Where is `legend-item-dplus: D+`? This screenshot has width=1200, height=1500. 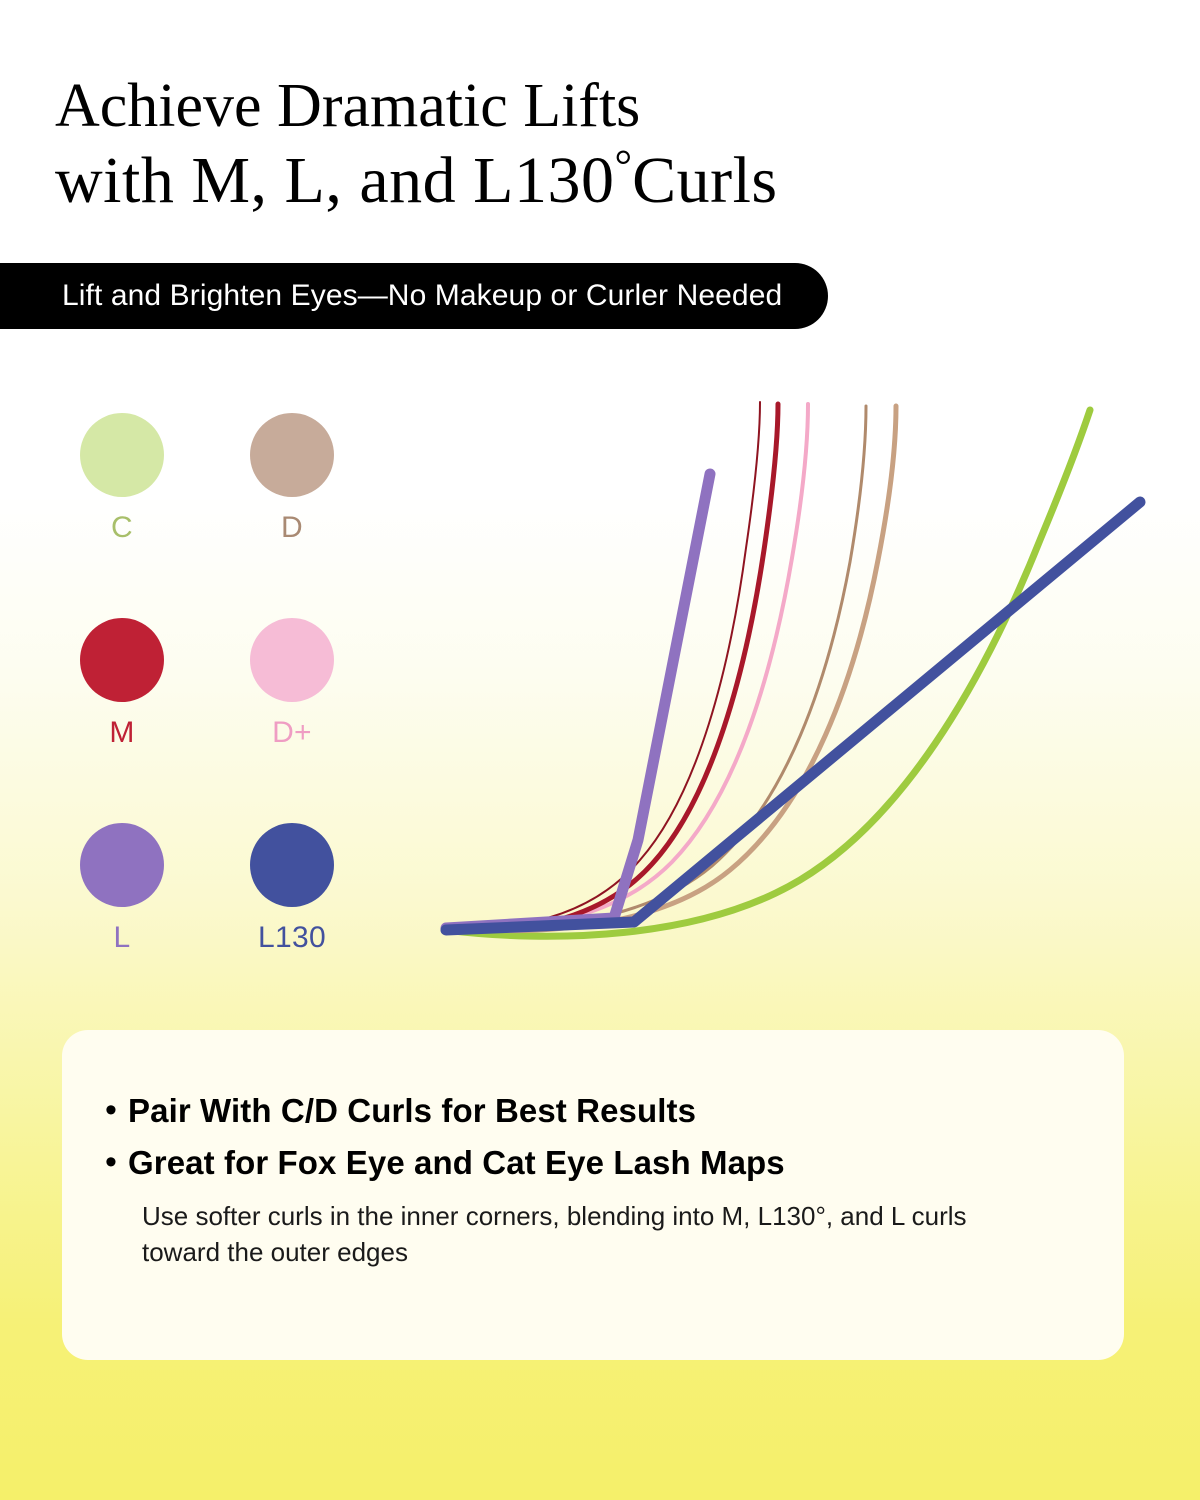 legend-item-dplus: D+ is located at coordinates (335, 720).